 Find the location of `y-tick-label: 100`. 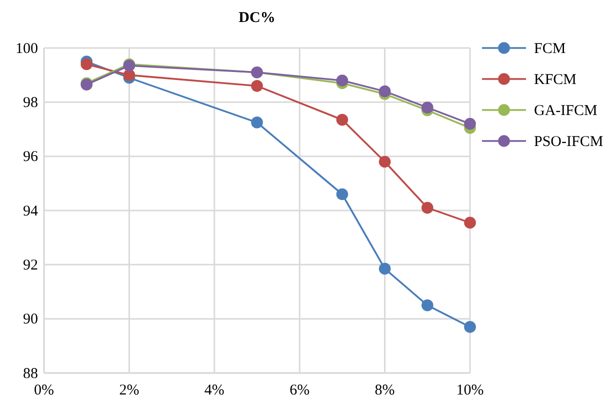

y-tick-label: 100 is located at coordinates (27, 48).